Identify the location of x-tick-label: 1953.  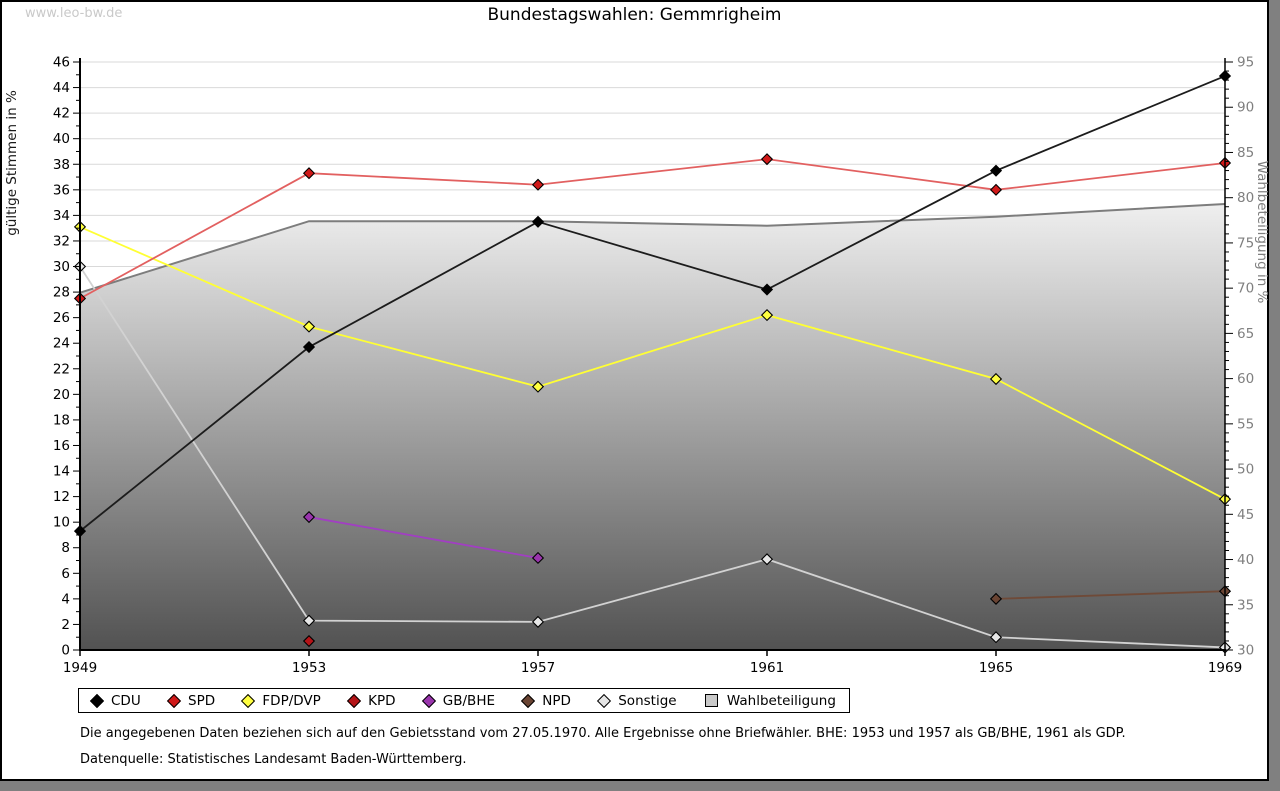
(309, 668).